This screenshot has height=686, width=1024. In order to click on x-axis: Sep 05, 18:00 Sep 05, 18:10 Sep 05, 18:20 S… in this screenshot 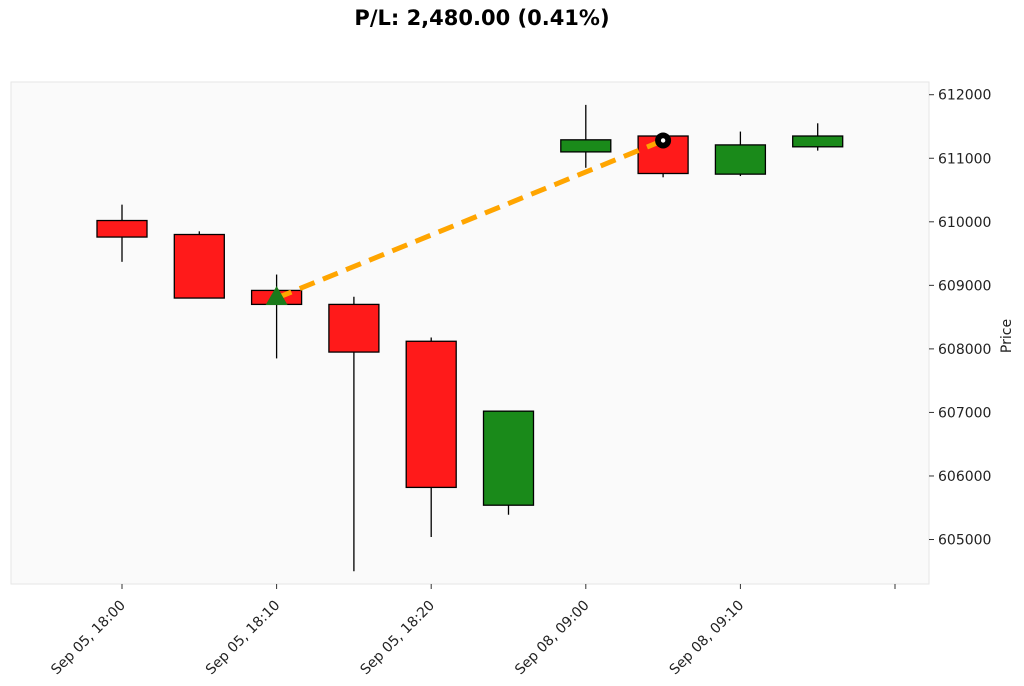, I will do `click(472, 631)`.